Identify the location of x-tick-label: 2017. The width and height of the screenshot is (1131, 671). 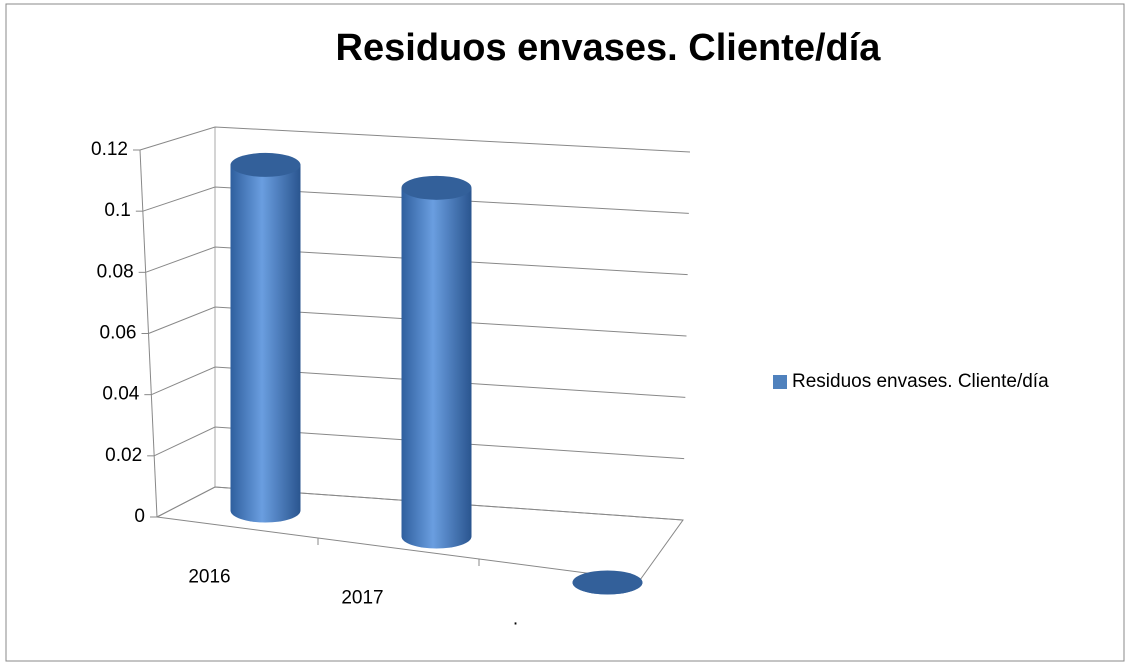
(362, 598).